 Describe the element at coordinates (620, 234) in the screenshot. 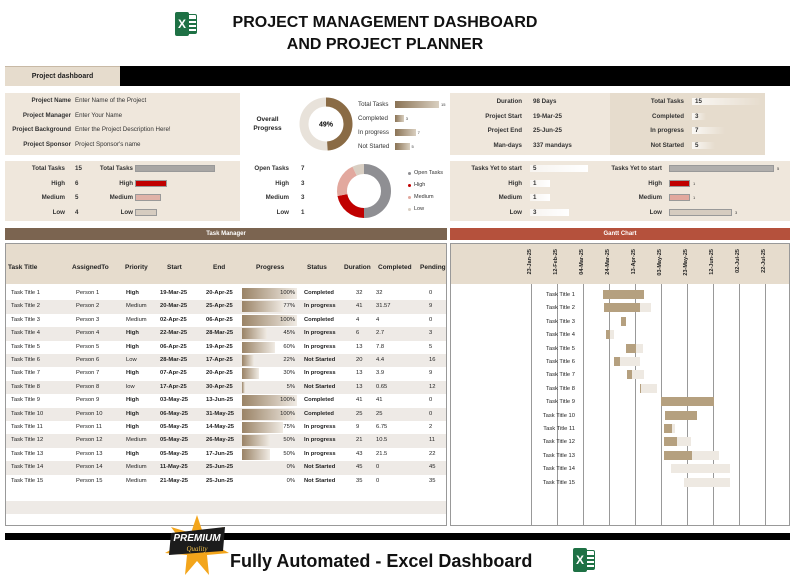

I see `gantt-chart-header: Gantt Chart` at that location.